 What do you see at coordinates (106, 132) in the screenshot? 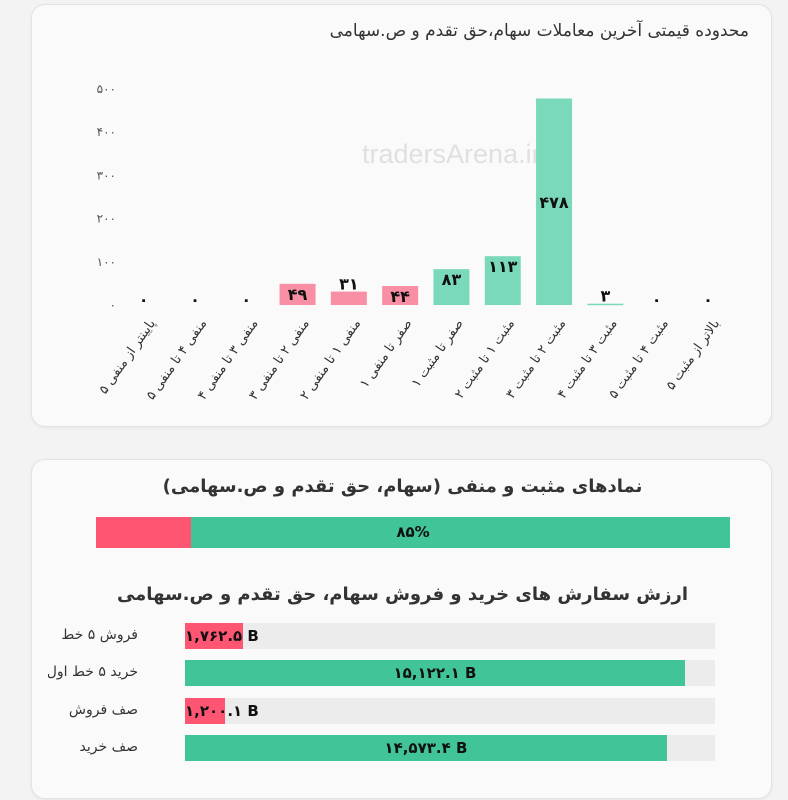
I see `y-tick-label: ۴۰۰` at bounding box center [106, 132].